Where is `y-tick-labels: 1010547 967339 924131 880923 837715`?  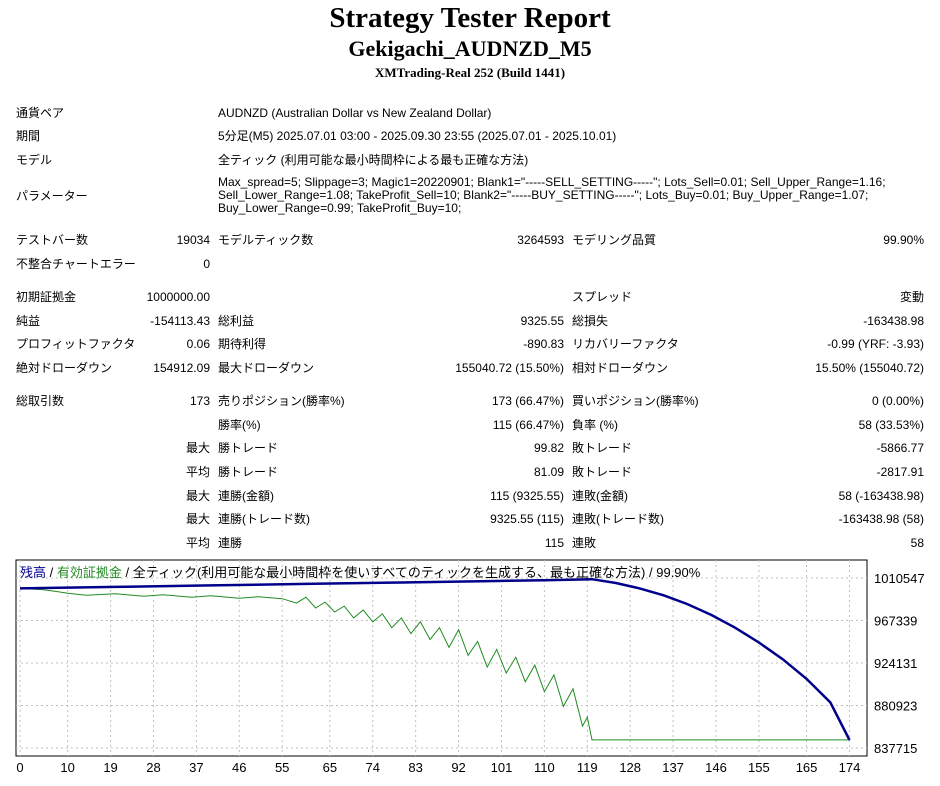 y-tick-labels: 1010547 967339 924131 880923 837715 is located at coordinates (899, 663).